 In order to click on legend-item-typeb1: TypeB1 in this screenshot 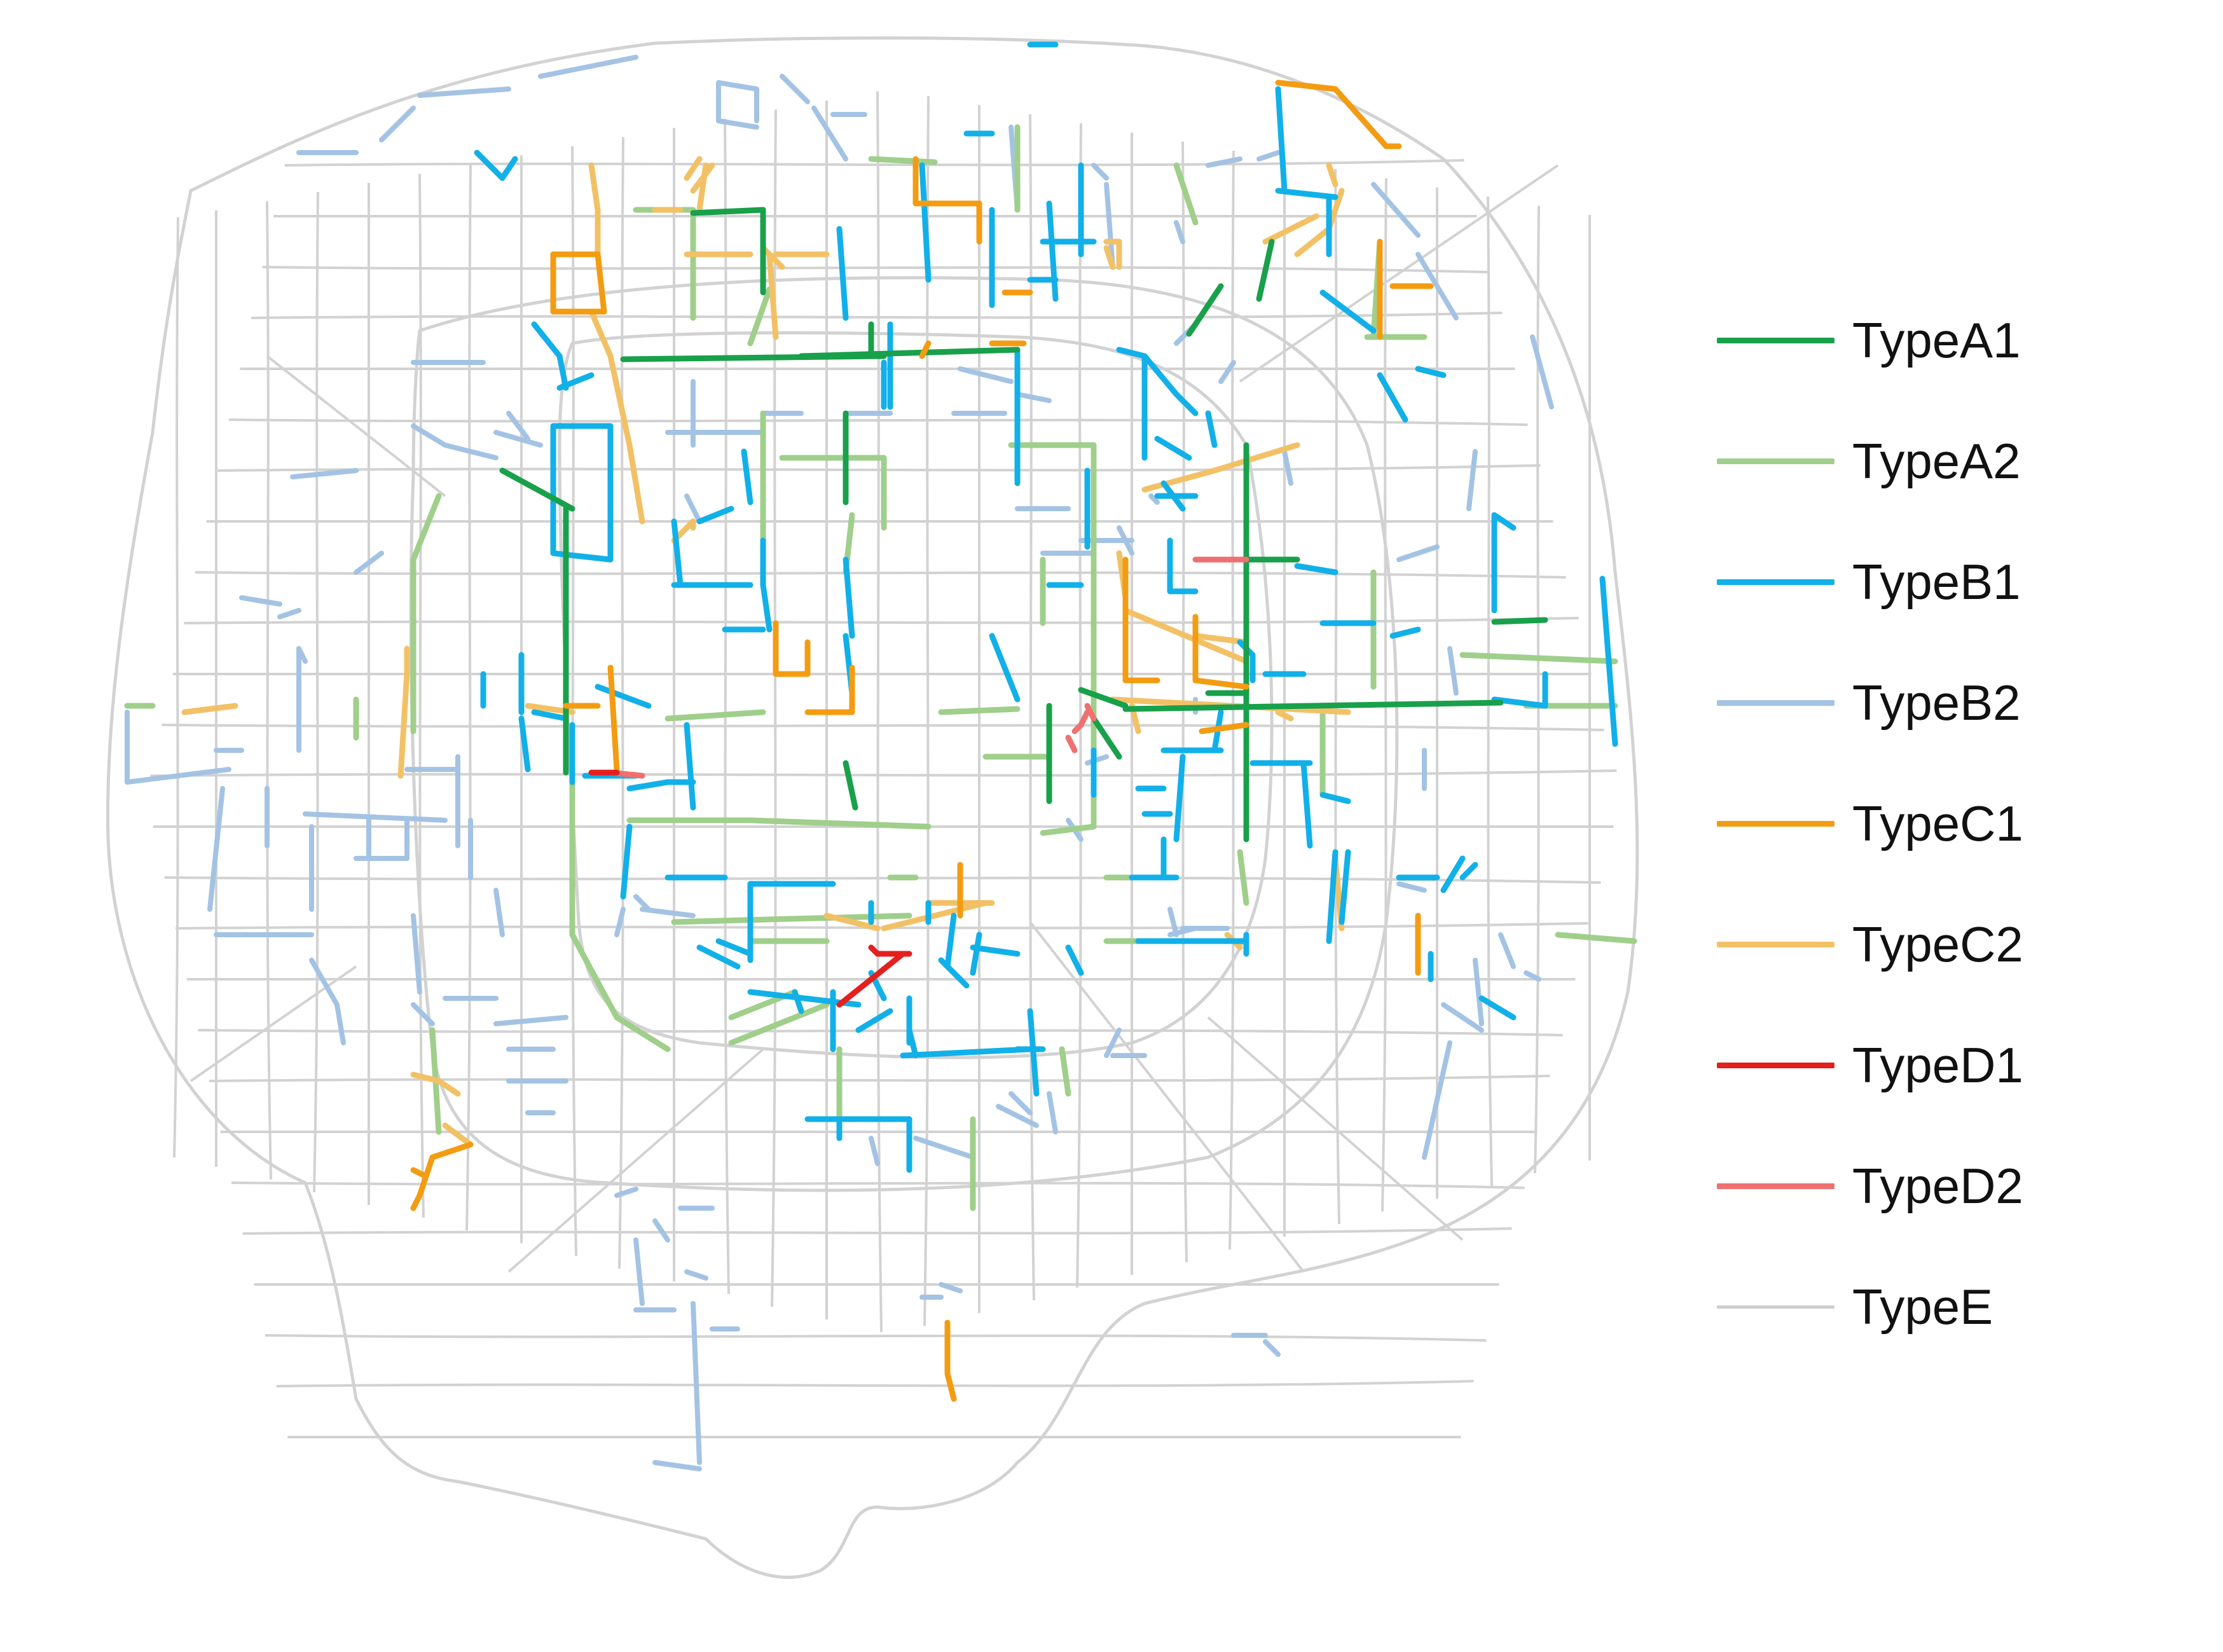, I will do `click(1921, 581)`.